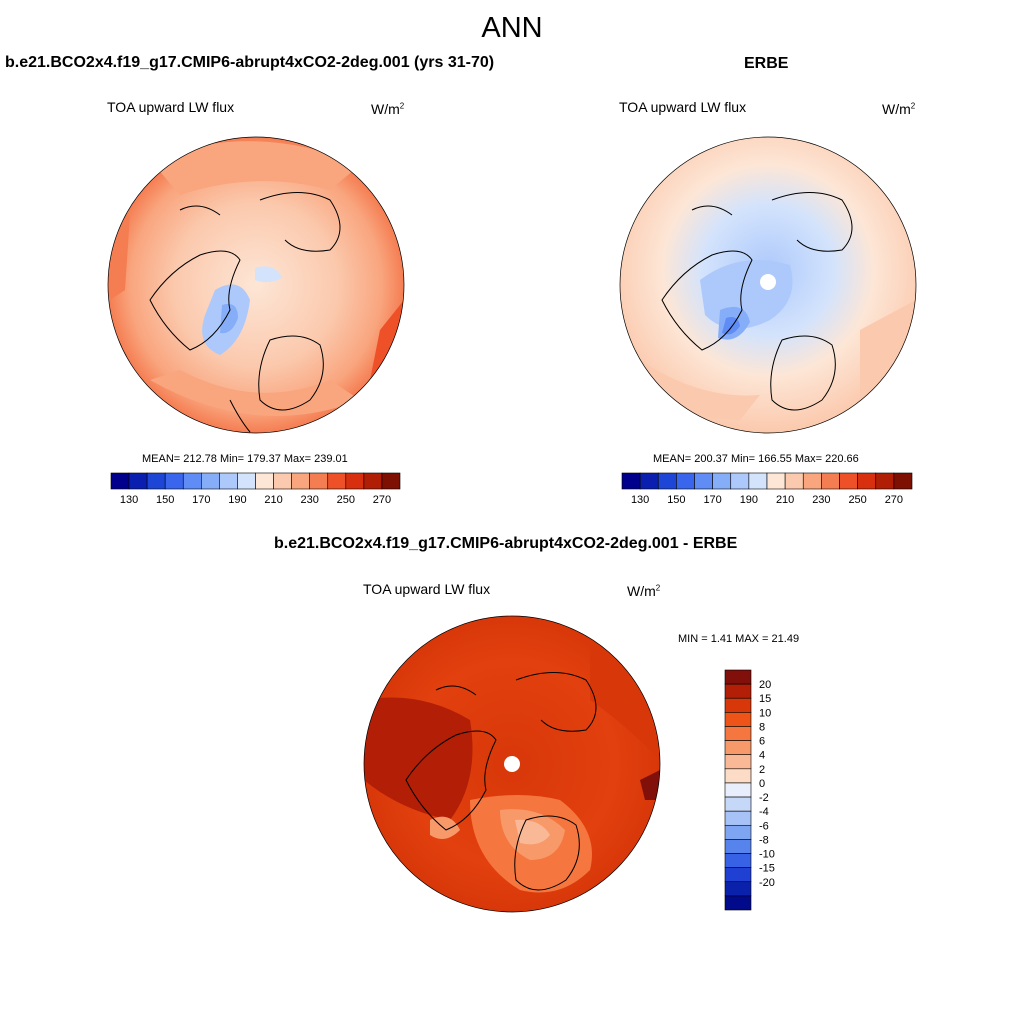  What do you see at coordinates (764, 826) in the screenshot?
I see `diff-colorbar-tick-label: -6` at bounding box center [764, 826].